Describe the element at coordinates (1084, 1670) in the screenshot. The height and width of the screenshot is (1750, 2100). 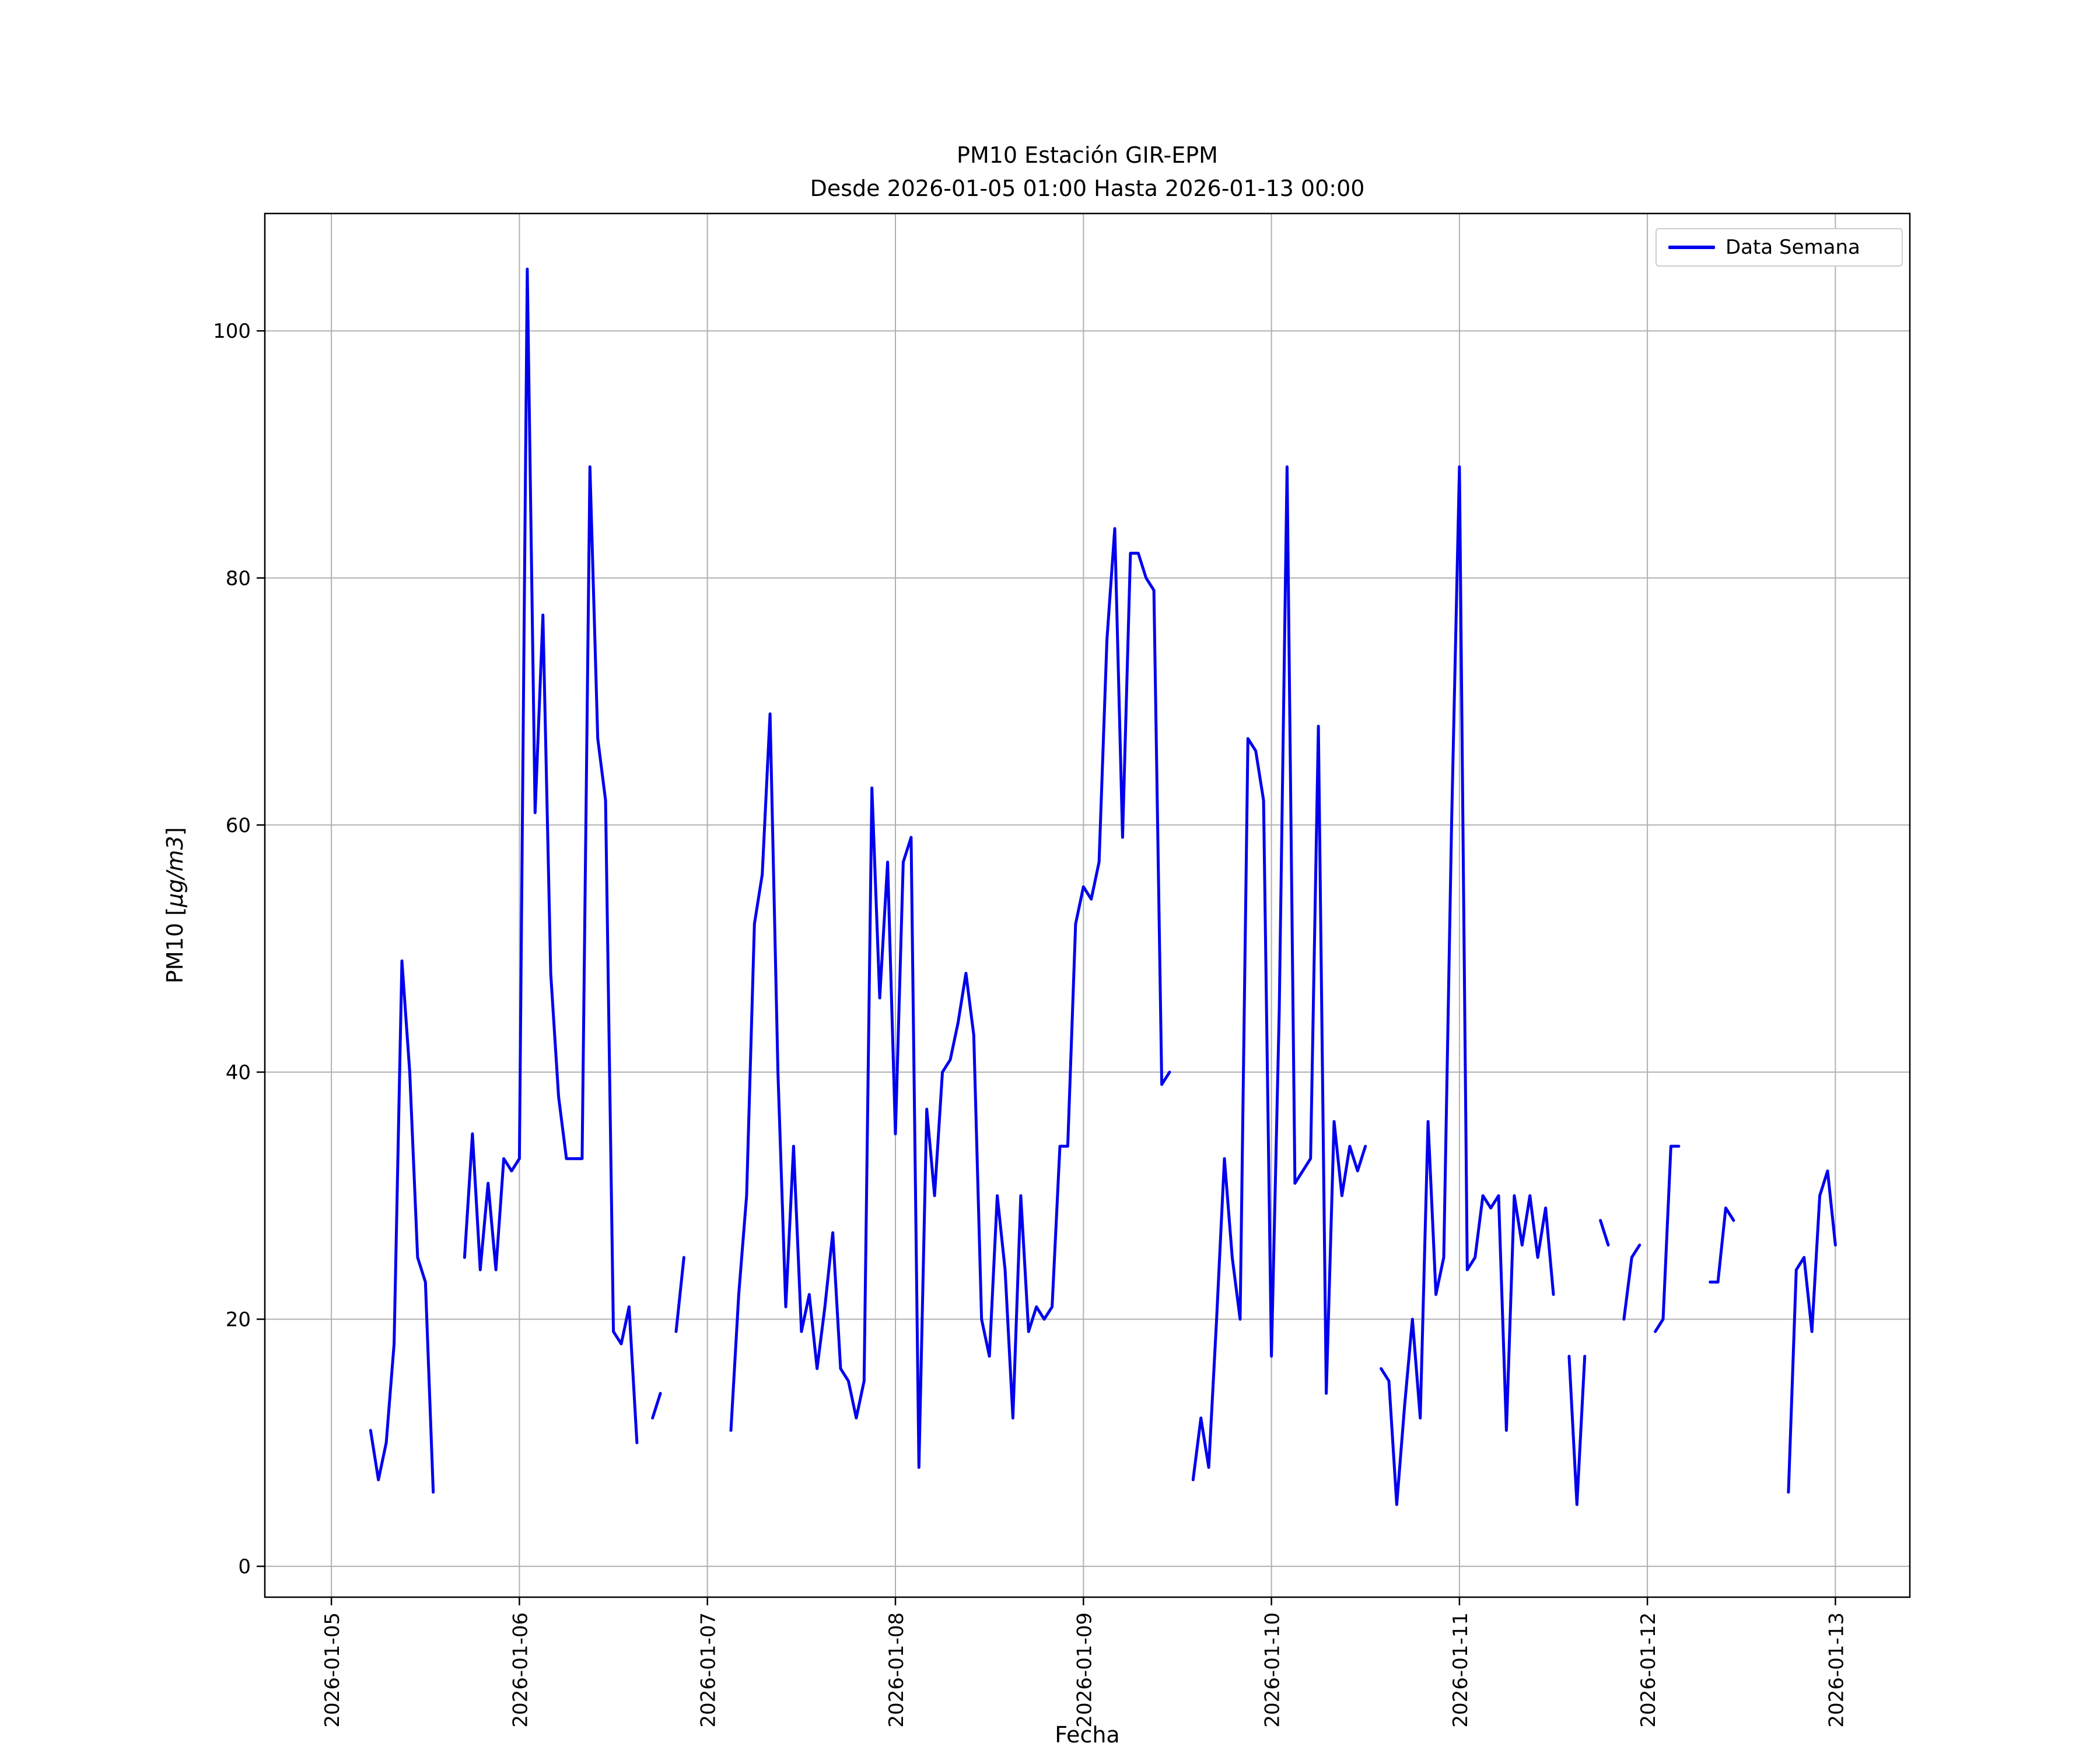
I see `x-tick-label: 2026-01-09` at that location.